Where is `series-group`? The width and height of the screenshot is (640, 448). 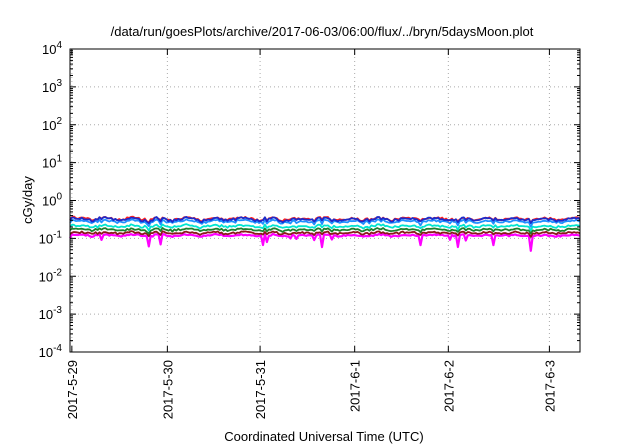 series-group is located at coordinates (325, 233).